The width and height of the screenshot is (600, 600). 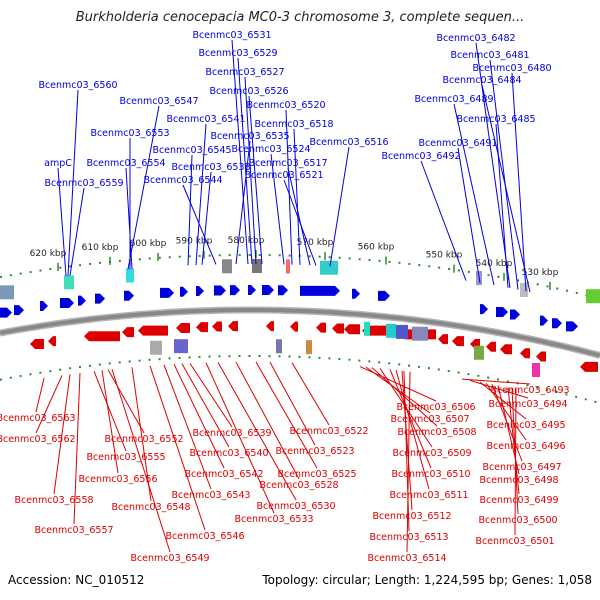 What do you see at coordinates (525, 425) in the screenshot?
I see `reverse-gene-label: Bcenmc03_6495` at bounding box center [525, 425].